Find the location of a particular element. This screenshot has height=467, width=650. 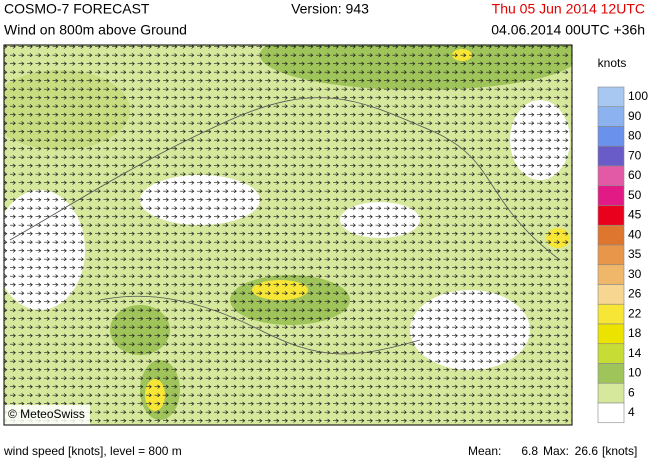

legend-label: 40 is located at coordinates (635, 234).